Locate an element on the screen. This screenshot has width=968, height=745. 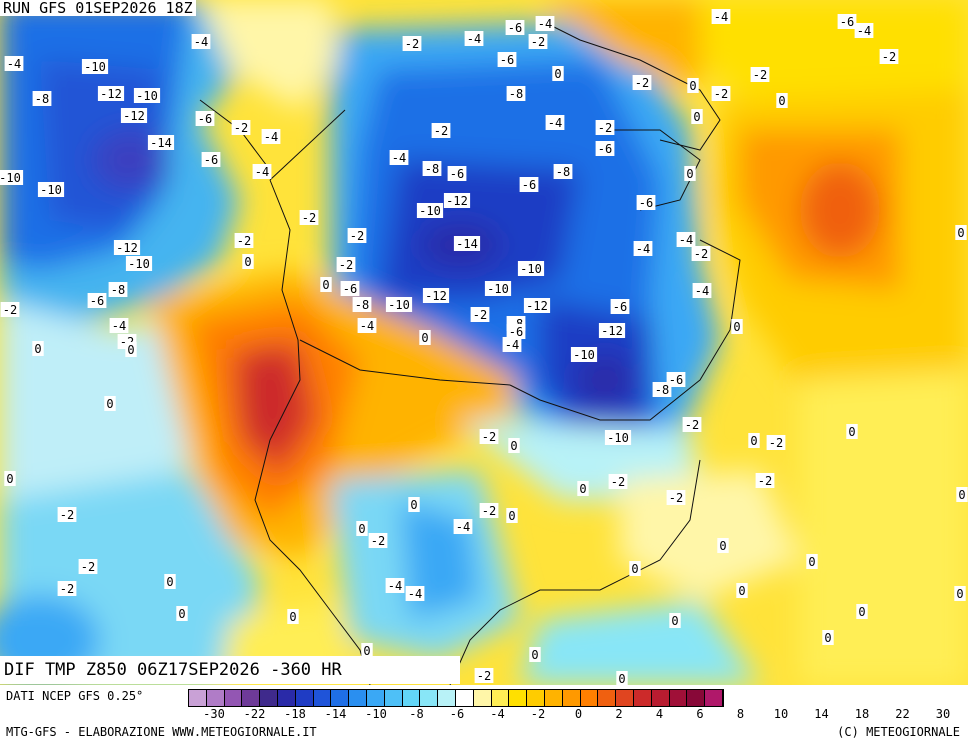
credit-right: (C) METEOGIORNALE is located at coordinates (898, 732).